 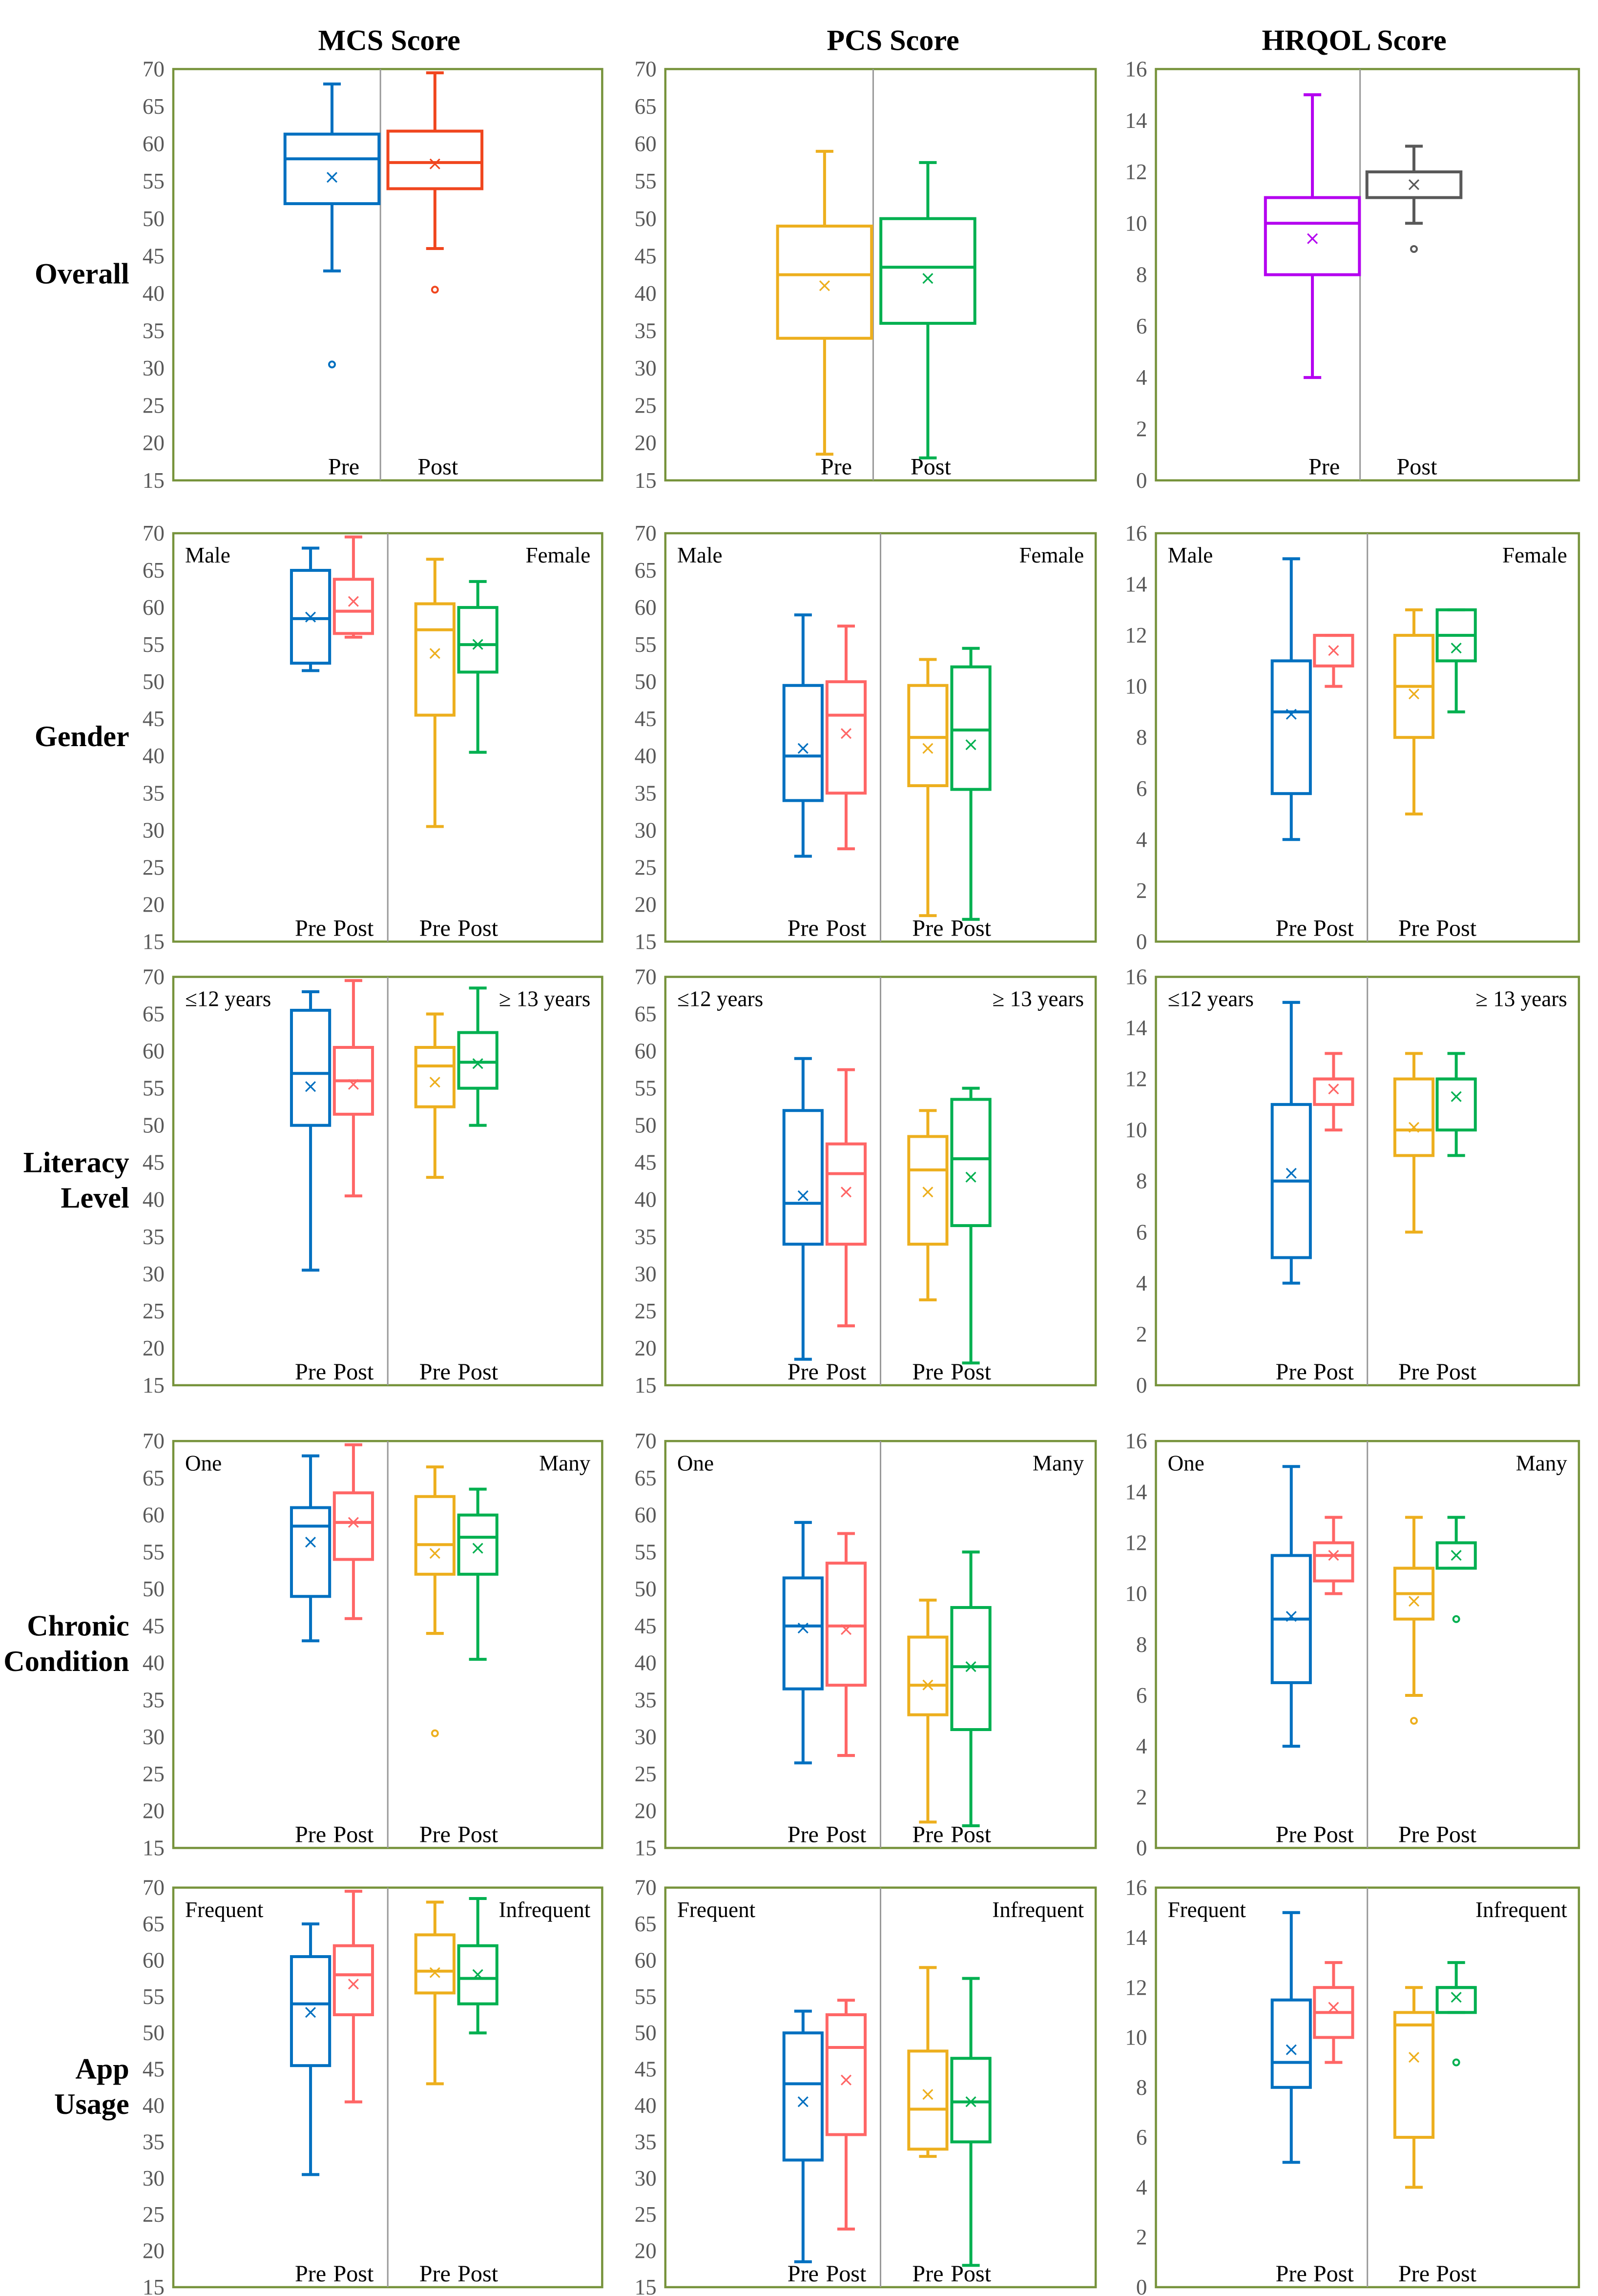 I want to click on group-label: ≤12 years, so click(x=228, y=999).